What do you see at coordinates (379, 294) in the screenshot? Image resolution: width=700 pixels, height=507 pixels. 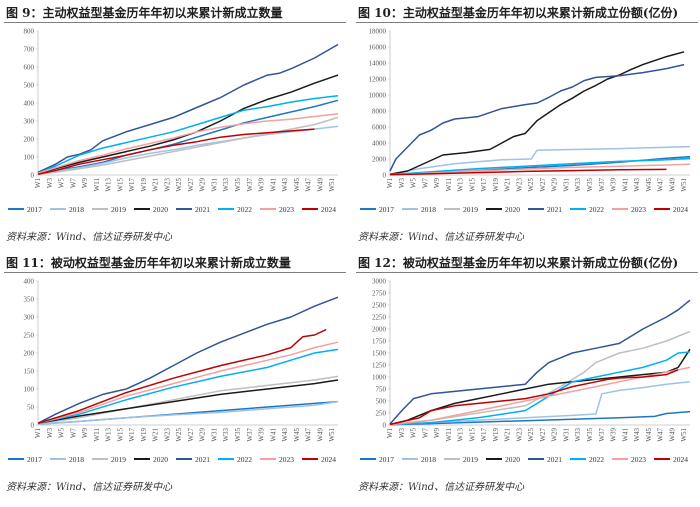 I see `y-tick-label: 2750` at bounding box center [379, 294].